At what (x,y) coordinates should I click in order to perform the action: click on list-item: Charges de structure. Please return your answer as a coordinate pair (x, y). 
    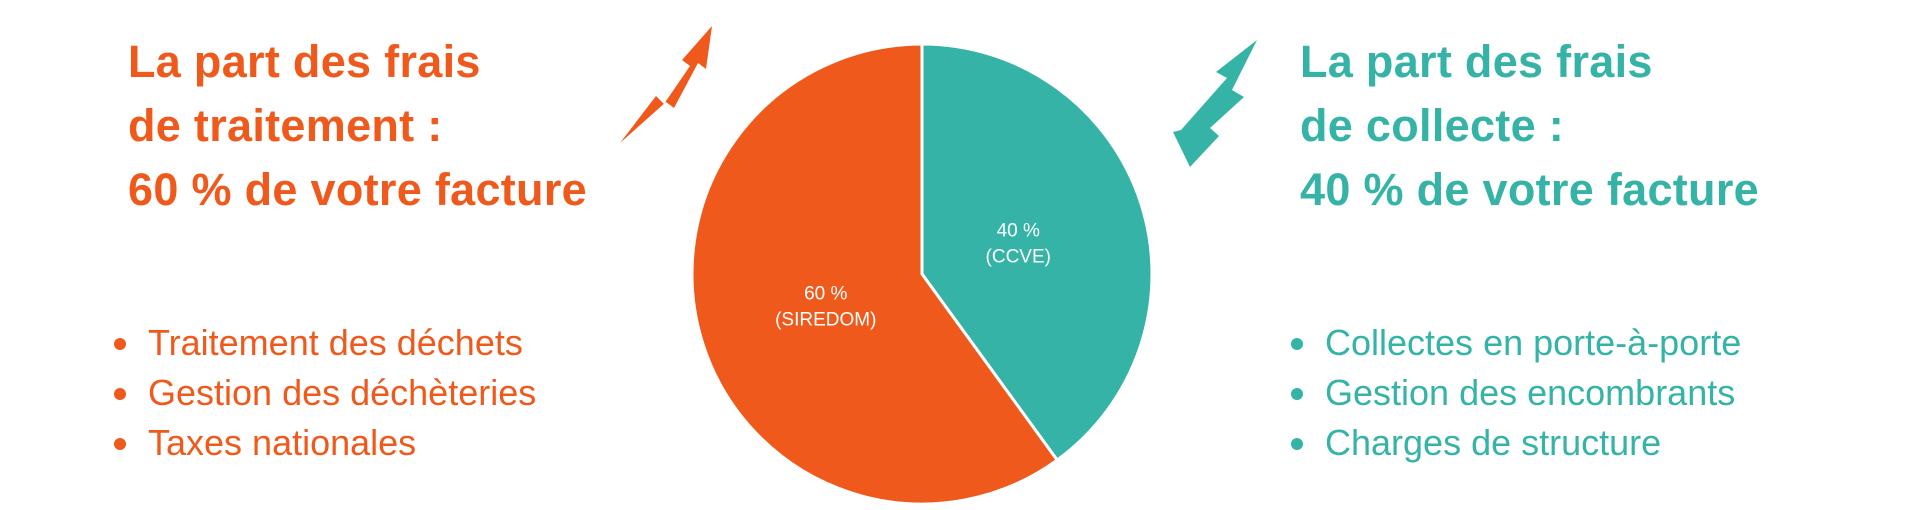
    Looking at the image, I should click on (1514, 443).